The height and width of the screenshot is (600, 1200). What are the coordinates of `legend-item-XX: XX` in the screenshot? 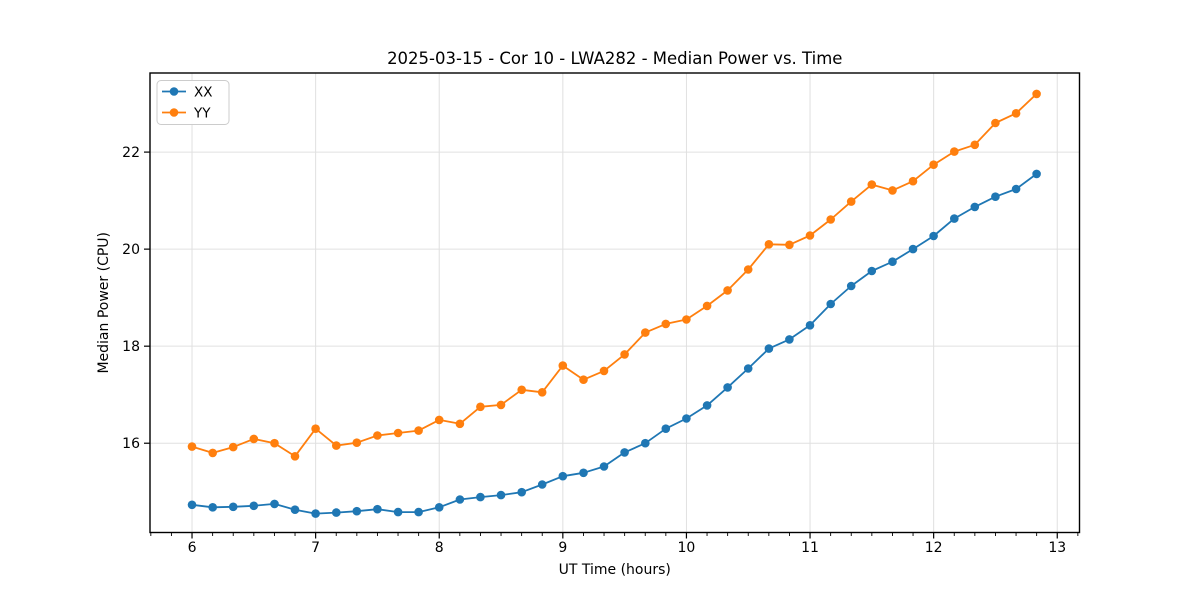 It's located at (187, 93).